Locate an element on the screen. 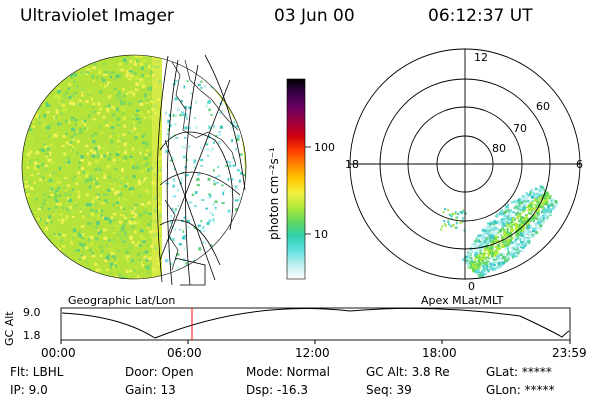 This screenshot has height=400, width=600. lat-label-70: 70 is located at coordinates (520, 128).